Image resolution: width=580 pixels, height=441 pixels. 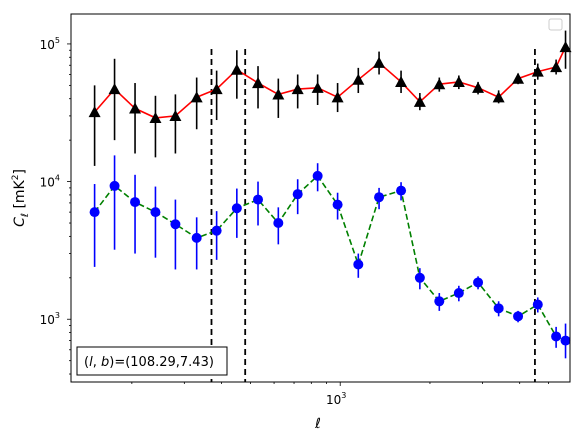 What do you see at coordinates (336, 399) in the screenshot?
I see `x-tick-label: 103` at bounding box center [336, 399].